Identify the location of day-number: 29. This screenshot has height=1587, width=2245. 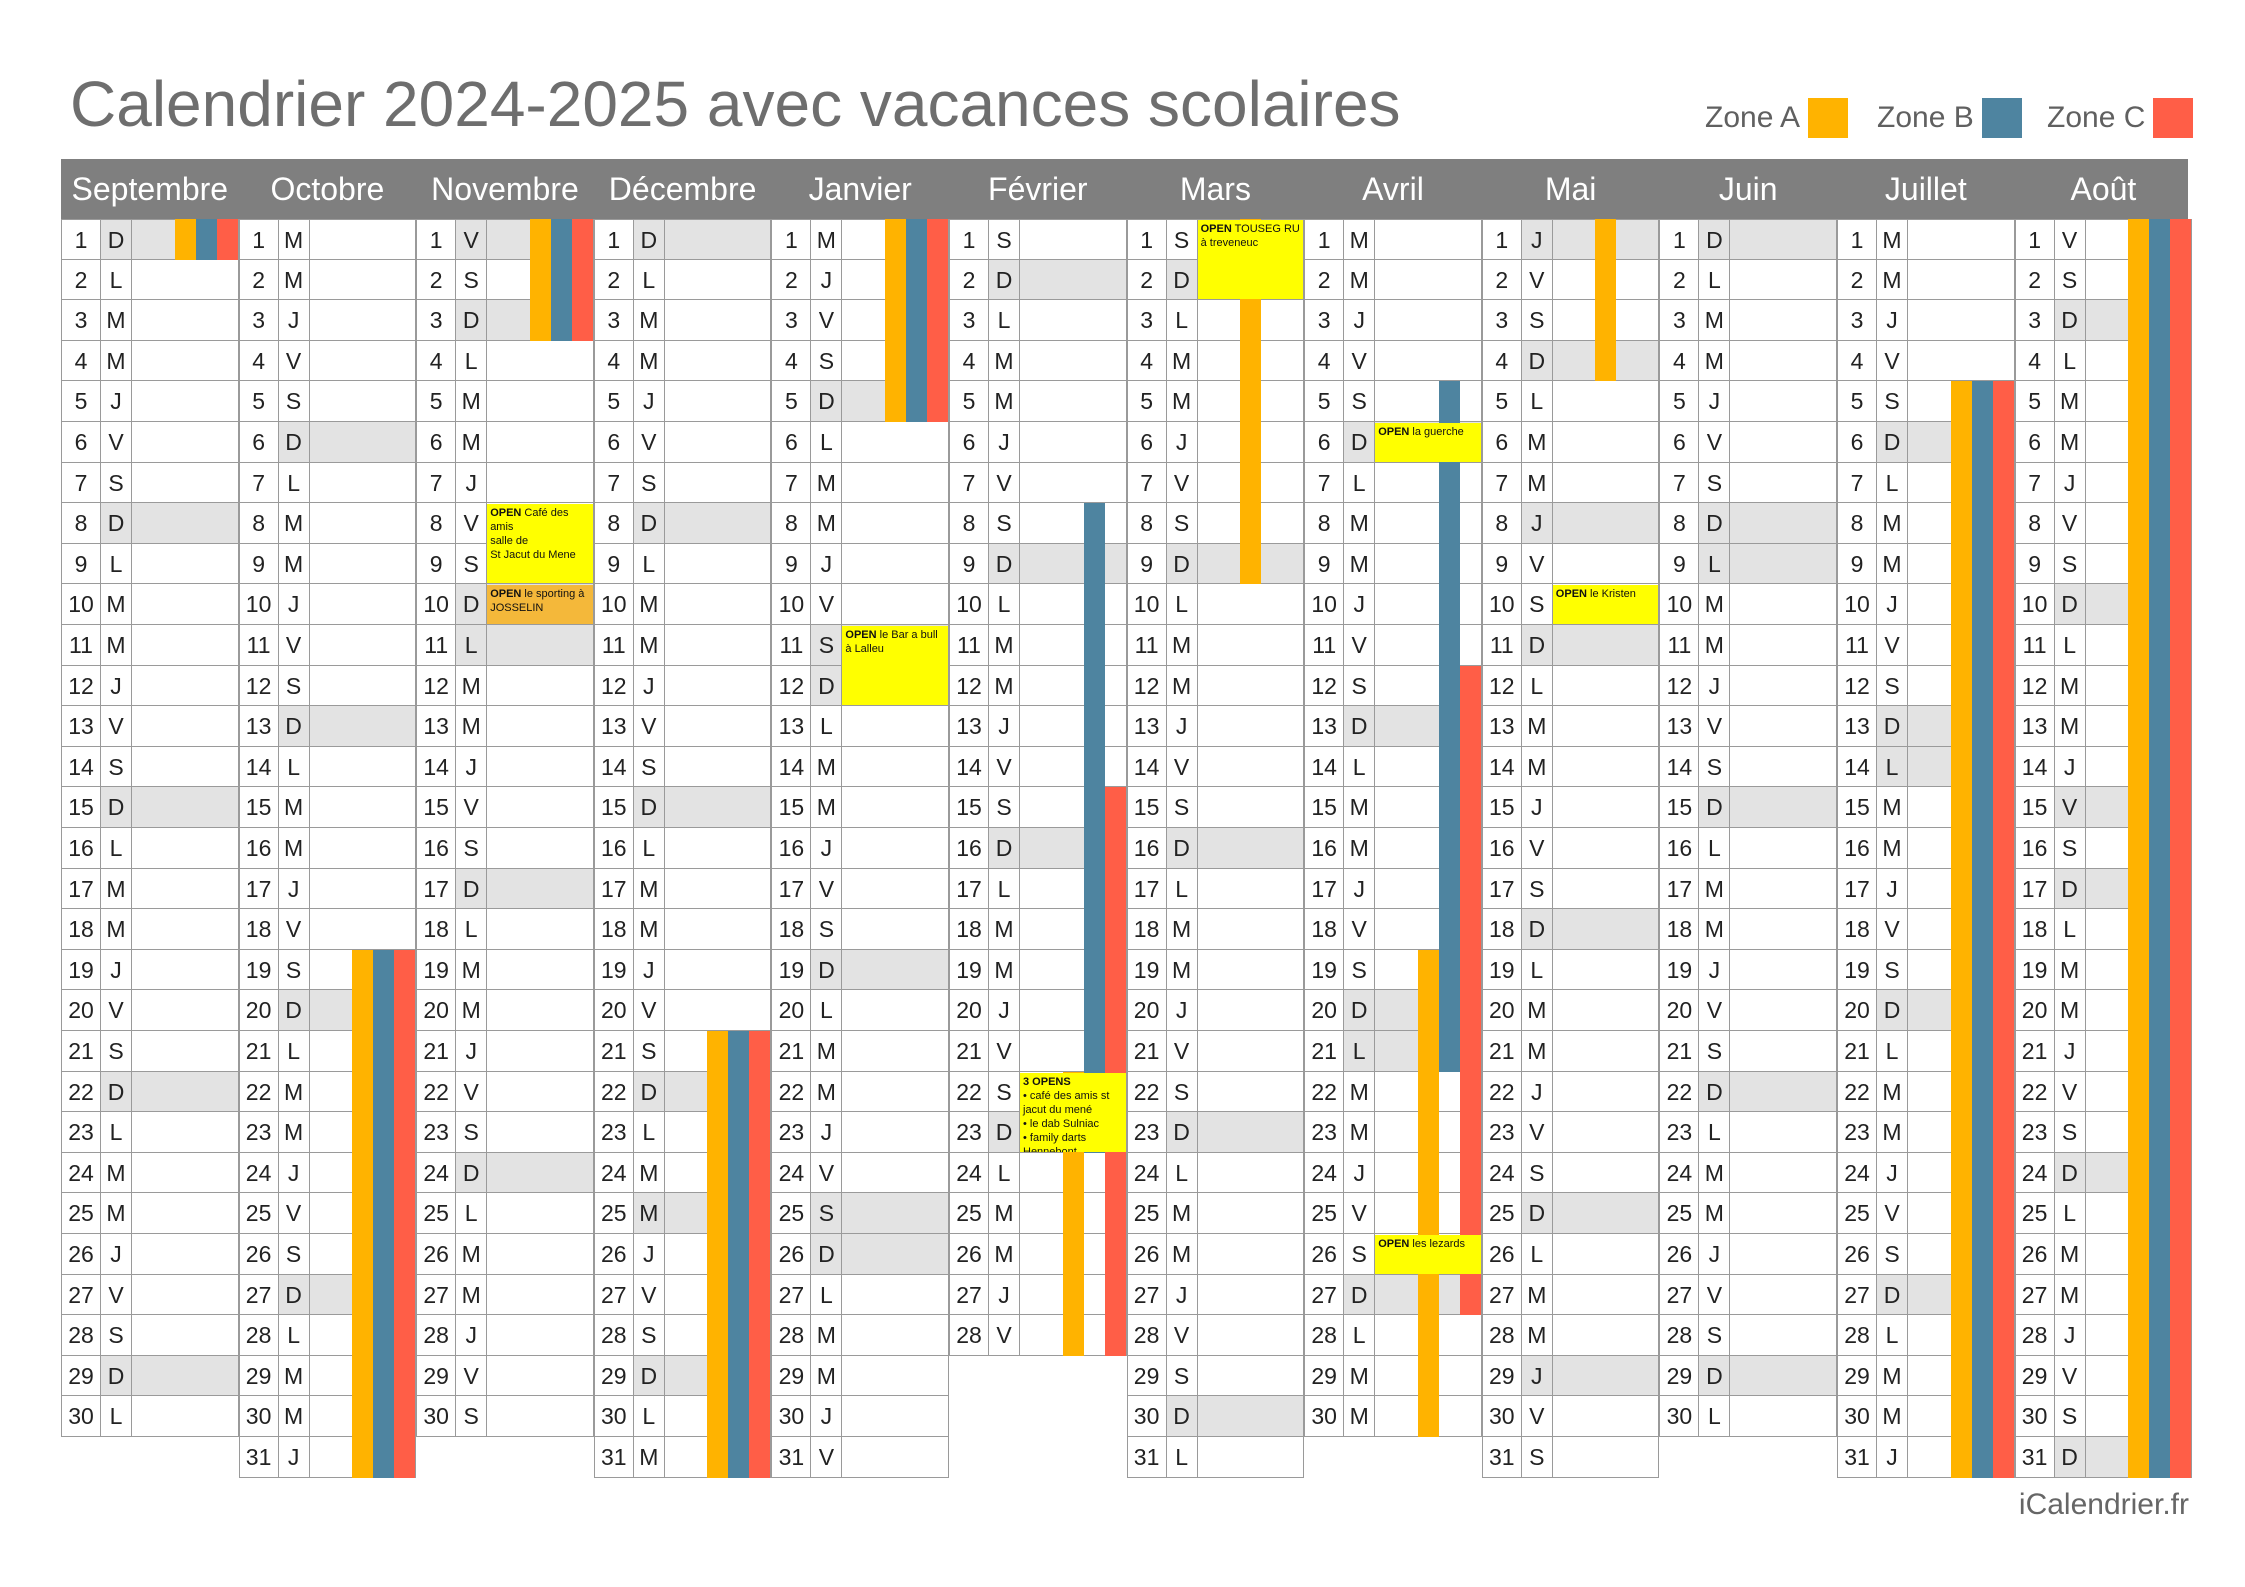
(1679, 1376).